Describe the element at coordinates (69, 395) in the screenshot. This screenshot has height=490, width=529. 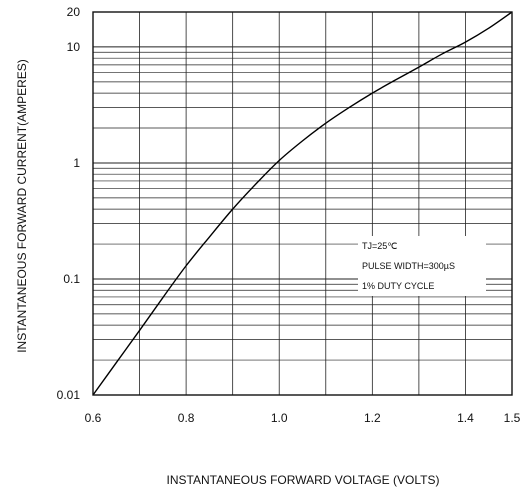
I see `y-tick-label: 0.01` at that location.